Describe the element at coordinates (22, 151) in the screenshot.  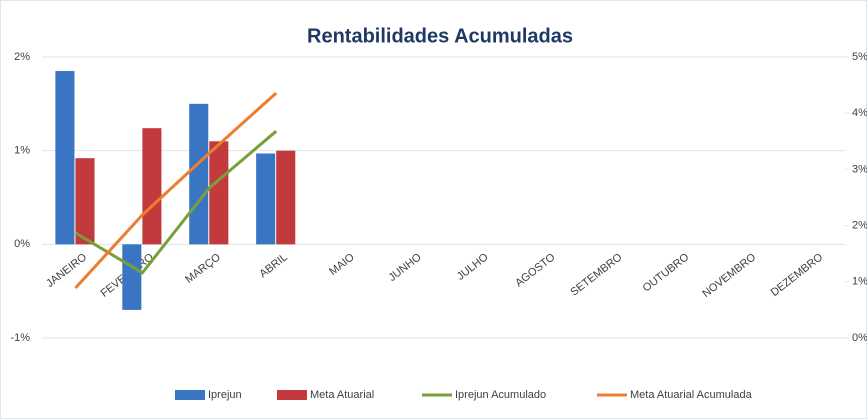
I see `y-tick-label: 1%` at that location.